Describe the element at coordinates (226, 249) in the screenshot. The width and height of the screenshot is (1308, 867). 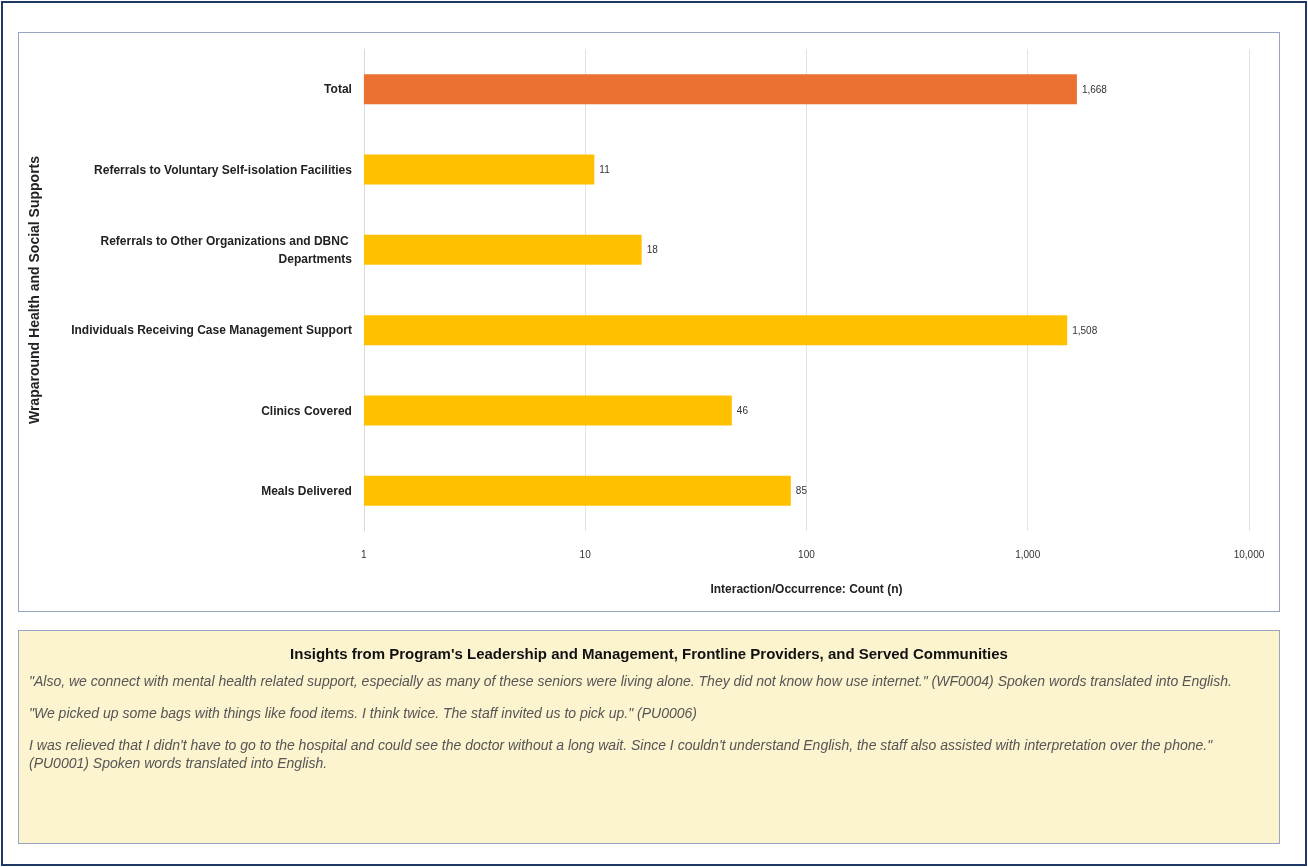
I see `y-tick-label: Referrals to Other Organizations and DBNC Departments` at that location.